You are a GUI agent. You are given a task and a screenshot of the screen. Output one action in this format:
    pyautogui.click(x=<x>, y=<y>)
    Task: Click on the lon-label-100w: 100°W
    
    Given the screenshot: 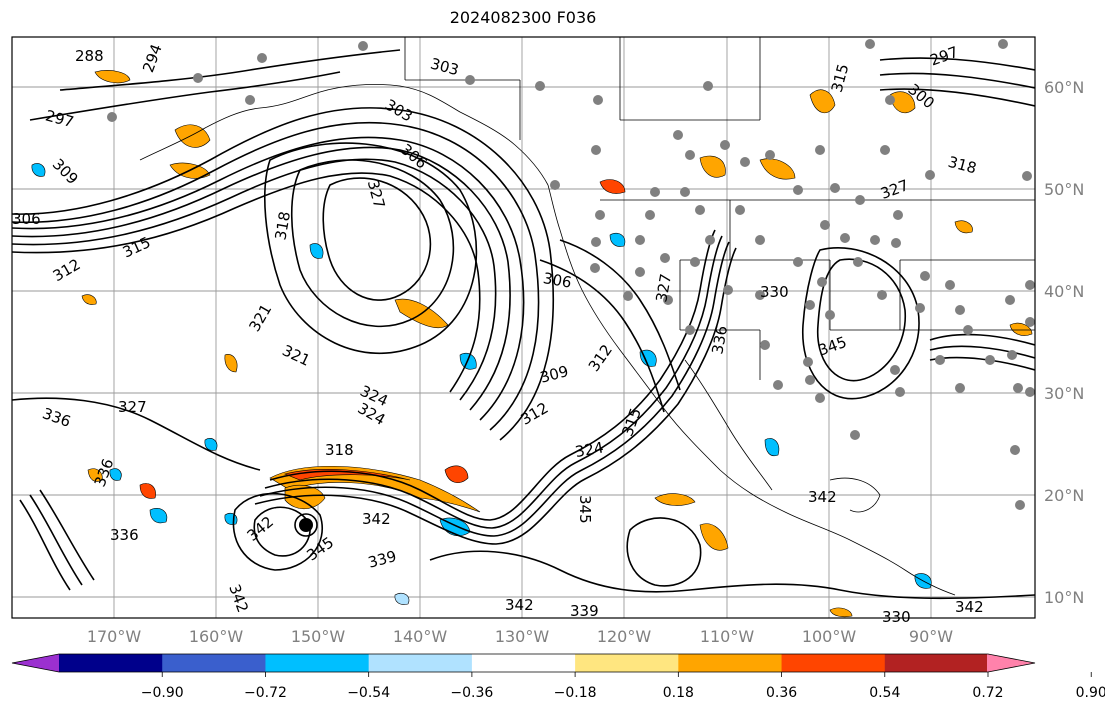 What is the action you would take?
    pyautogui.click(x=829, y=636)
    